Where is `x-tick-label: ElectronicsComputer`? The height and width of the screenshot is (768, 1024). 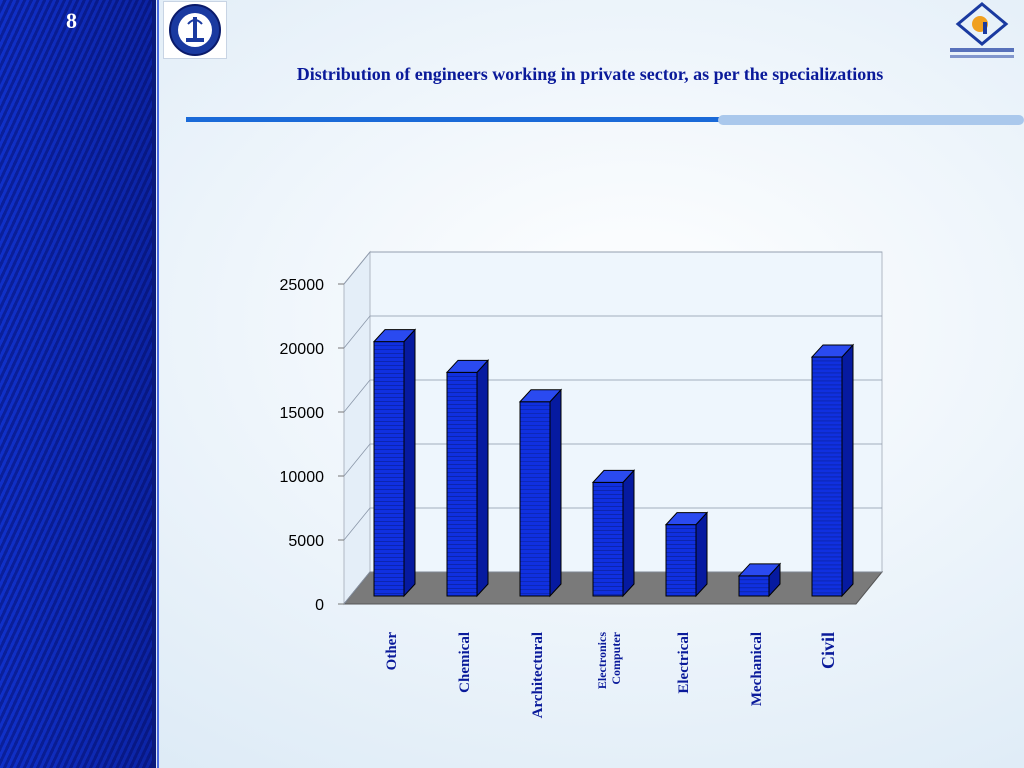 x-tick-label: ElectronicsComputer is located at coordinates (609, 660).